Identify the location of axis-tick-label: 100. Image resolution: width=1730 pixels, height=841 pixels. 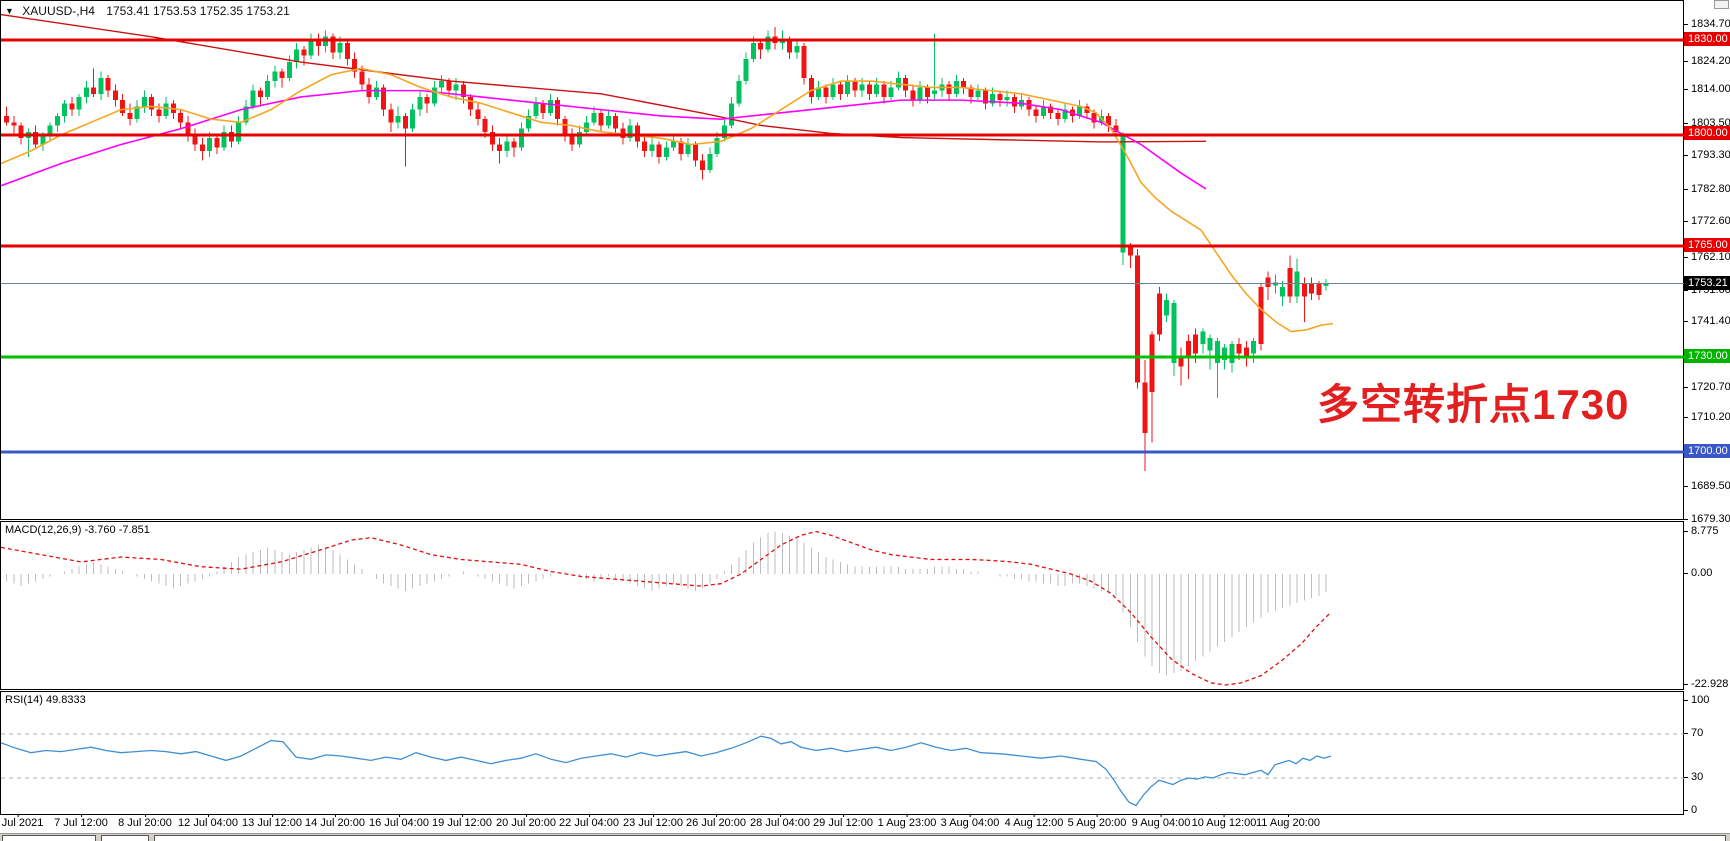
(1707, 700).